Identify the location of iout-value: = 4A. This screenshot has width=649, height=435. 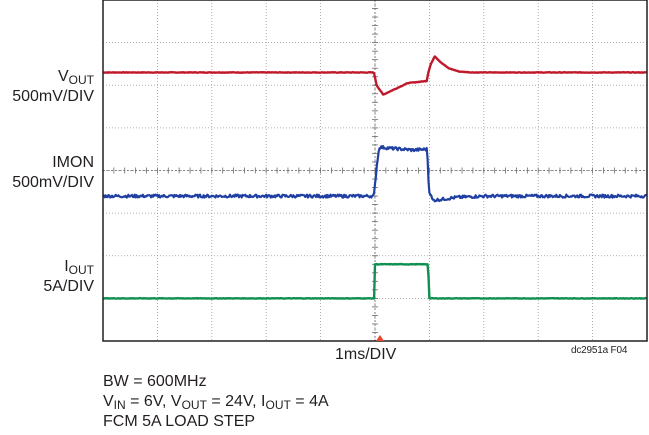
(309, 401).